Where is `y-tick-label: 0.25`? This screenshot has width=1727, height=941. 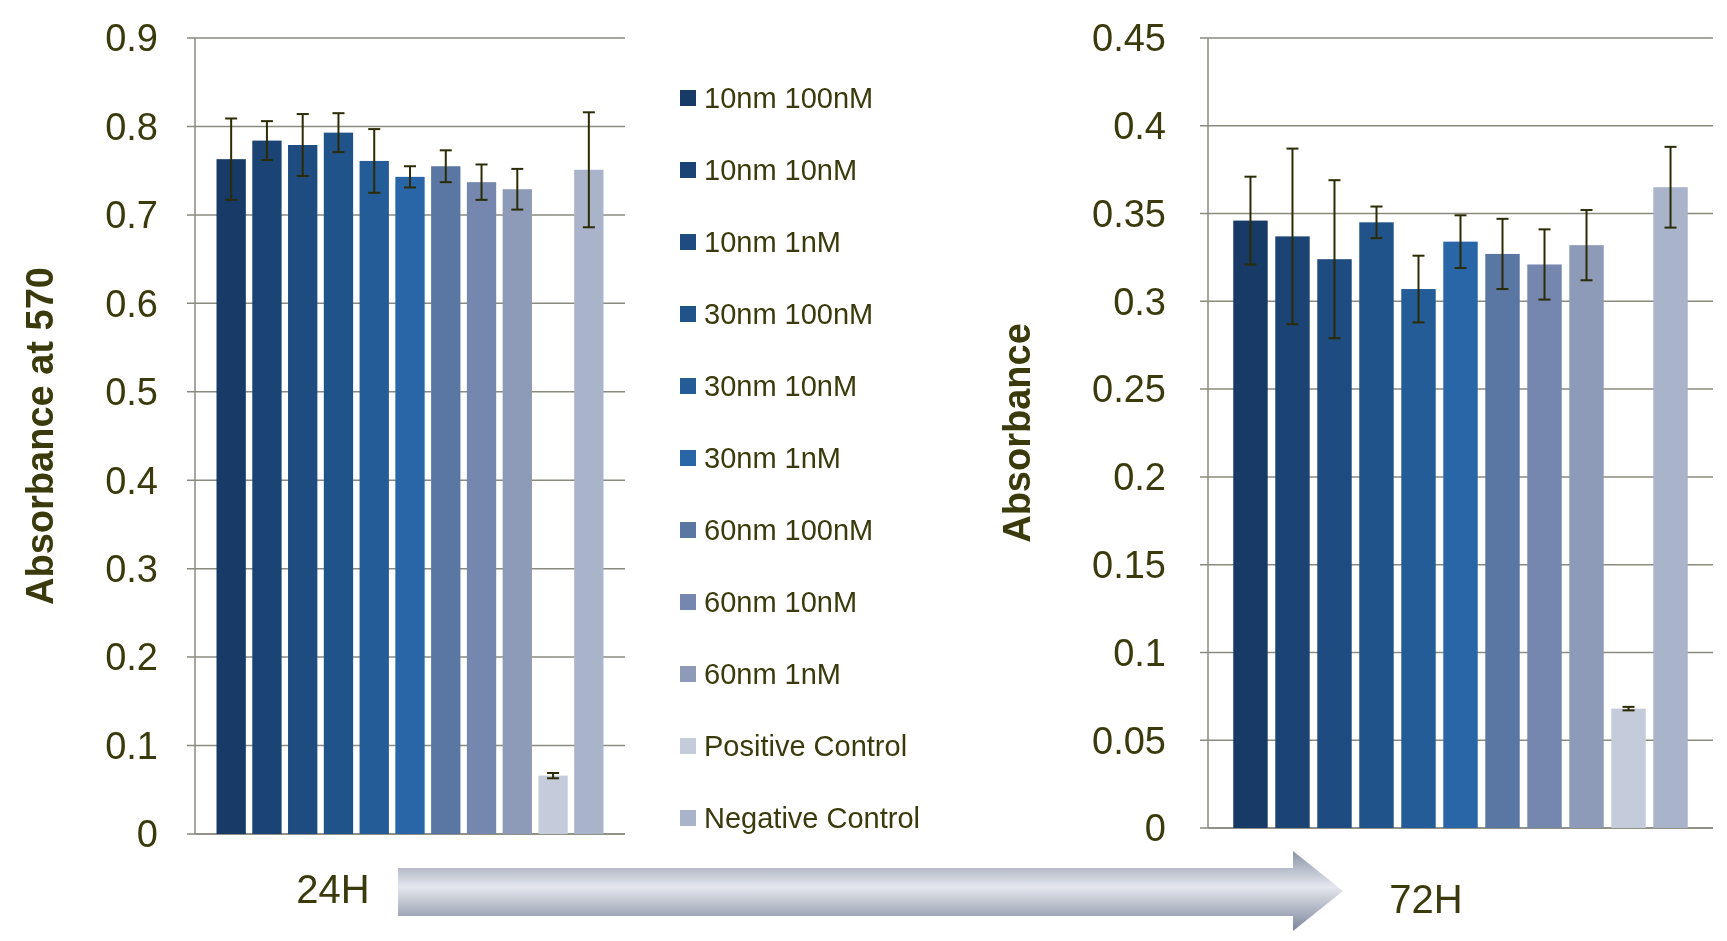
y-tick-label: 0.25 is located at coordinates (1129, 389).